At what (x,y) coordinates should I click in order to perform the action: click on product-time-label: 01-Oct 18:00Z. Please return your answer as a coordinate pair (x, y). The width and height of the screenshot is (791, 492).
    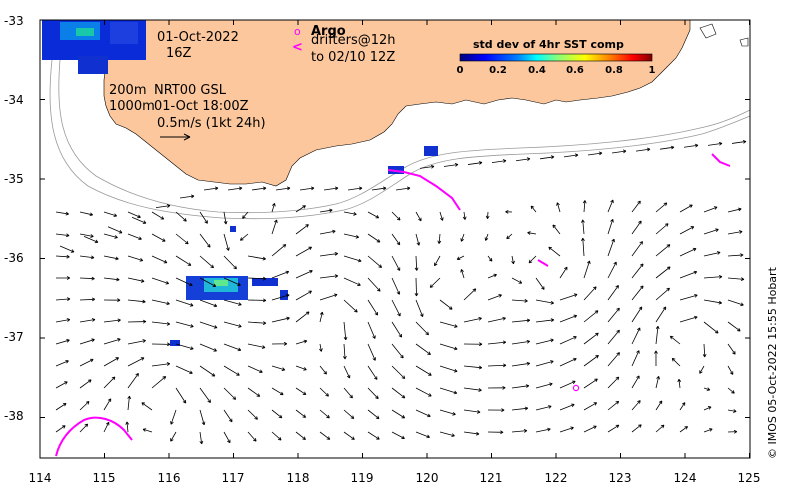
    Looking at the image, I should click on (201, 106).